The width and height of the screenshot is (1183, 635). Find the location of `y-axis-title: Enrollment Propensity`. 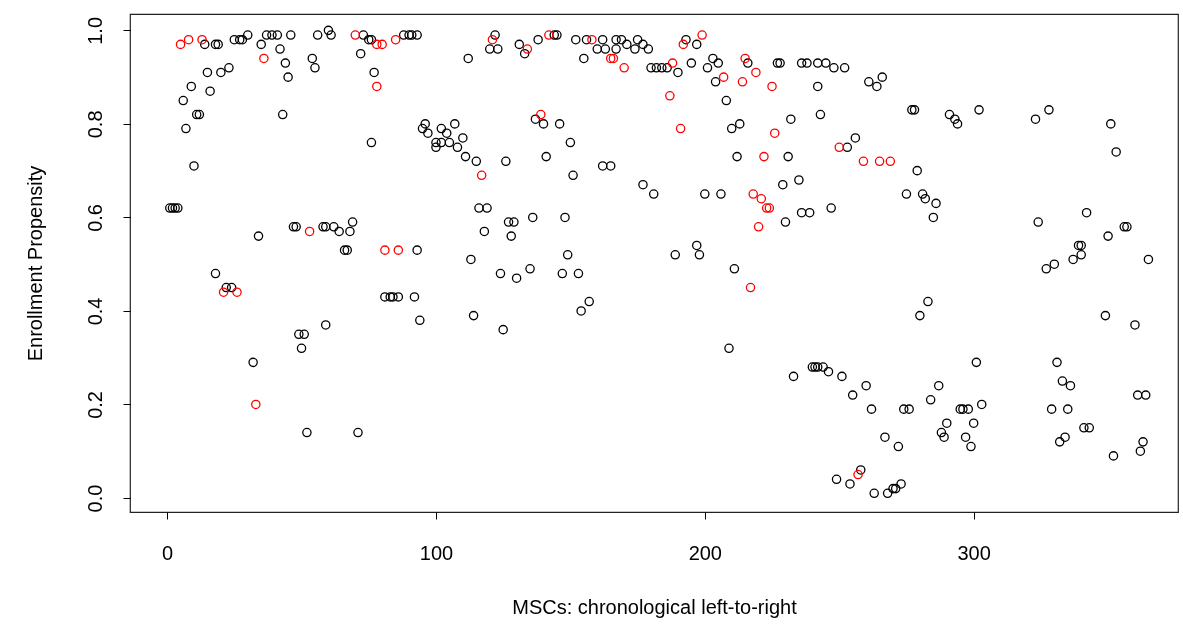

y-axis-title: Enrollment Propensity is located at coordinates (34, 263).